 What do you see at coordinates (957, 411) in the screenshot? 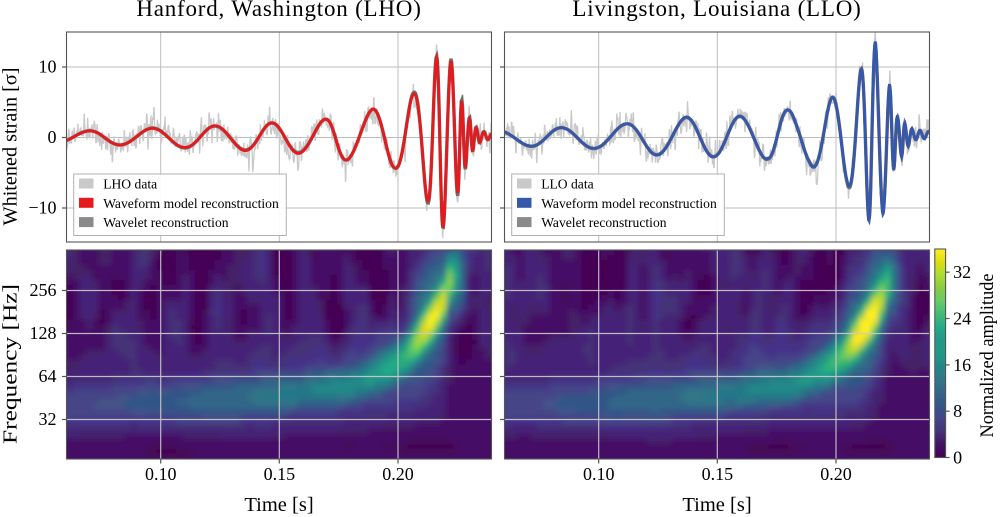
I see `svg-text: 8` at bounding box center [957, 411].